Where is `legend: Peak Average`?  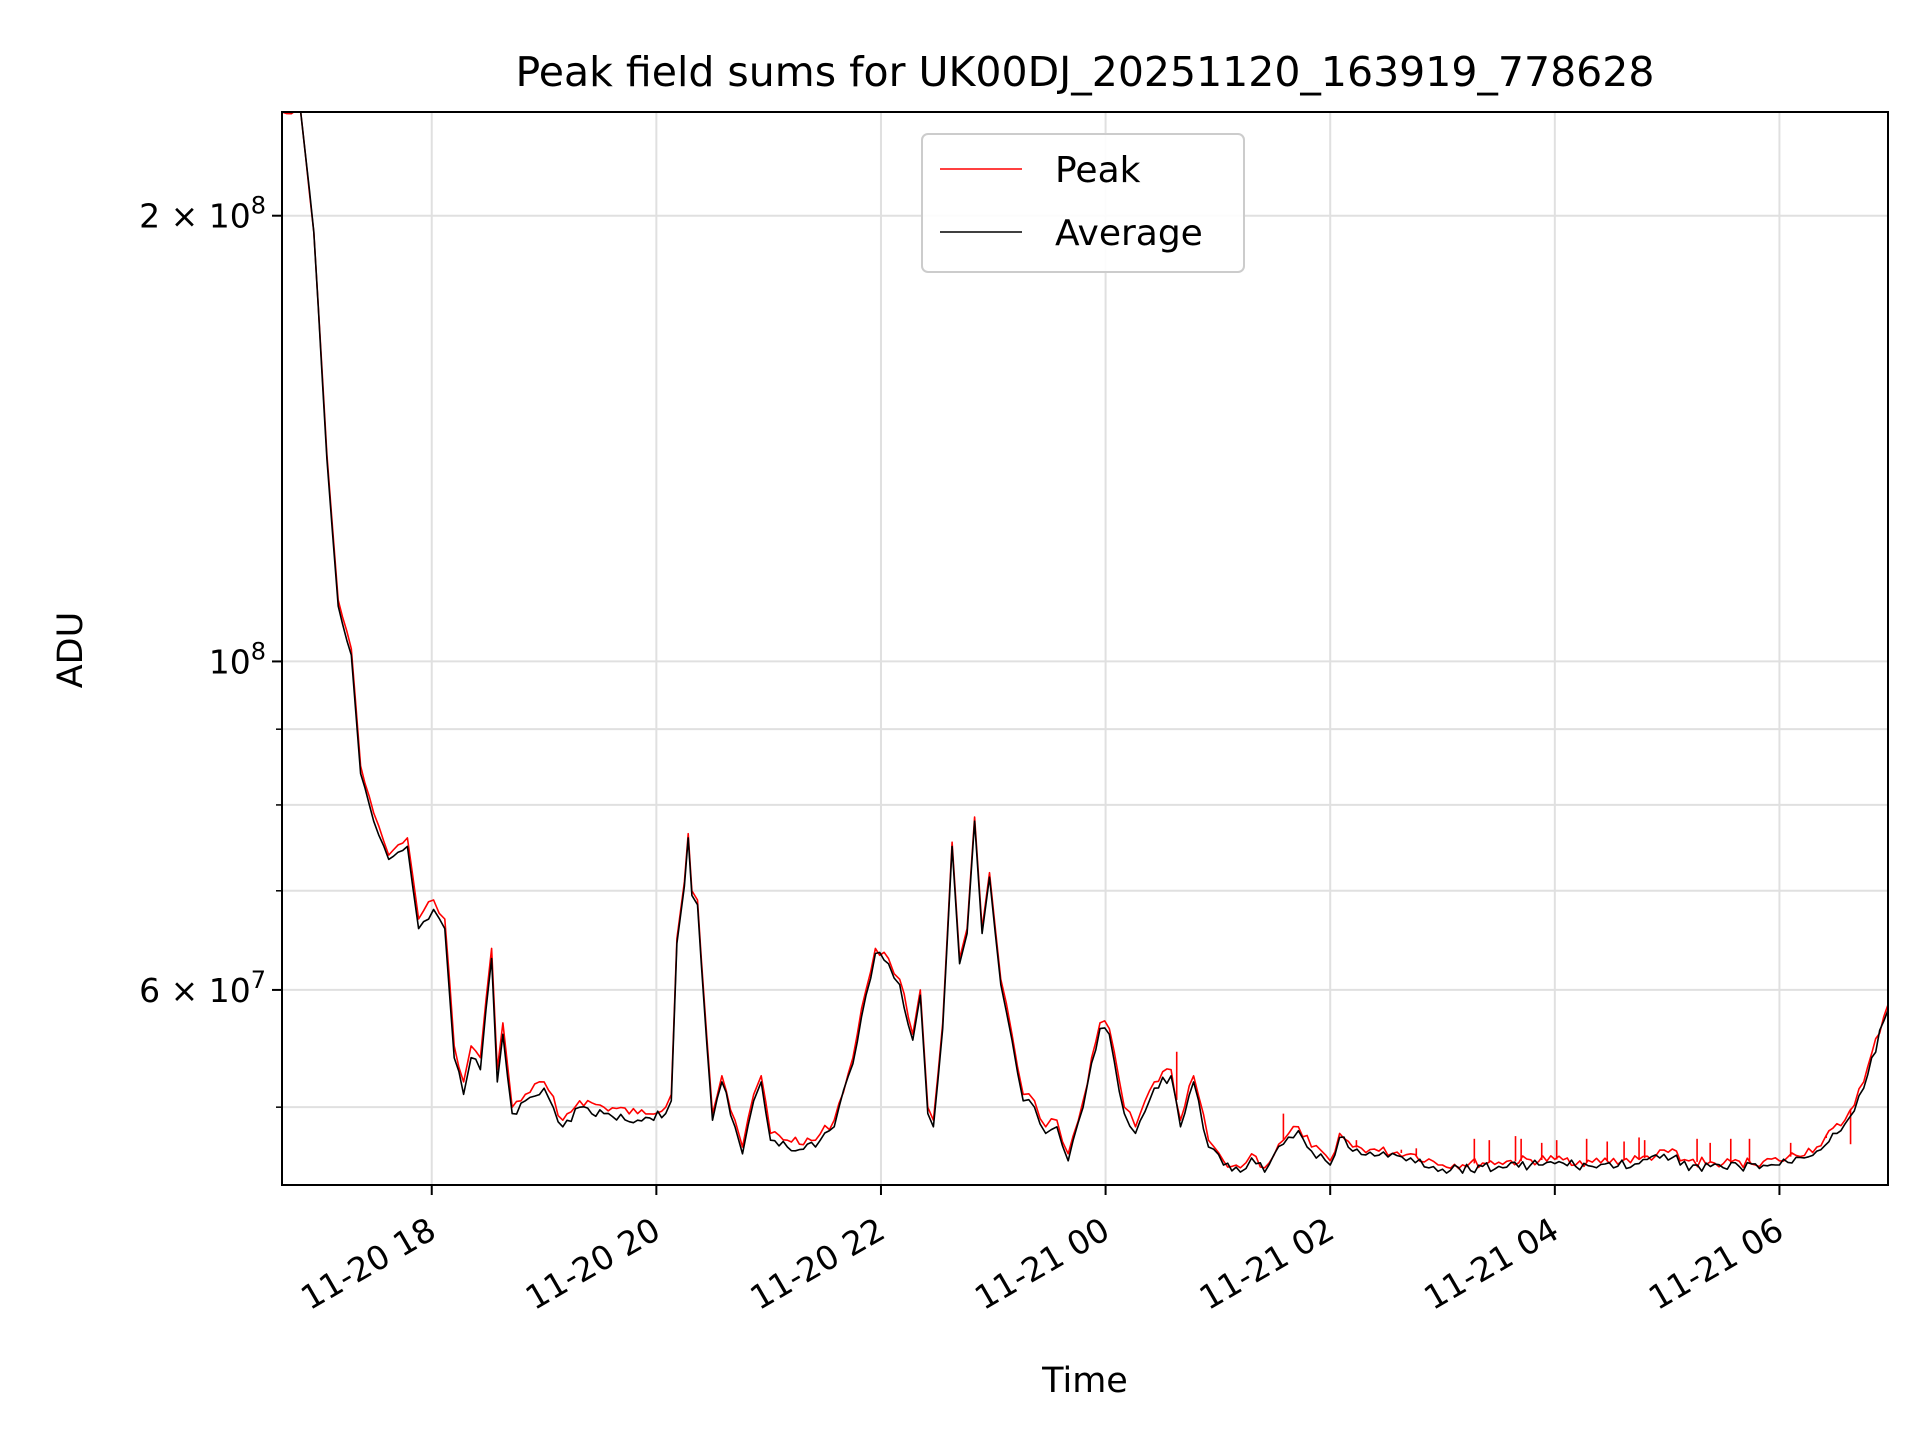
legend: Peak Average is located at coordinates (1083, 203).